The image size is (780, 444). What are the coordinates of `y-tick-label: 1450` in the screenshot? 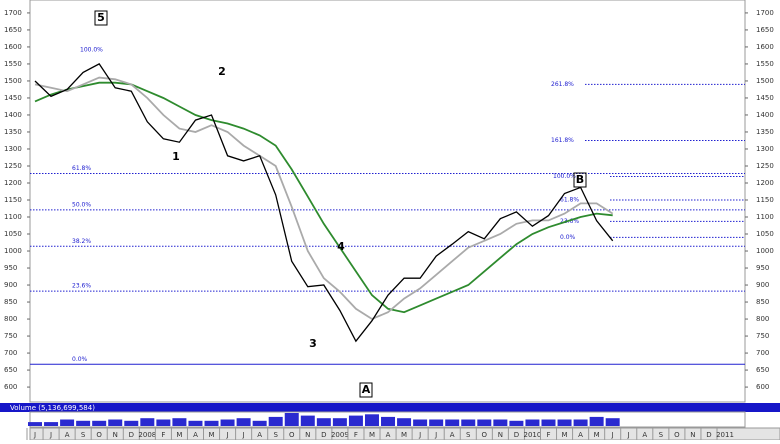 It's located at (13, 98).